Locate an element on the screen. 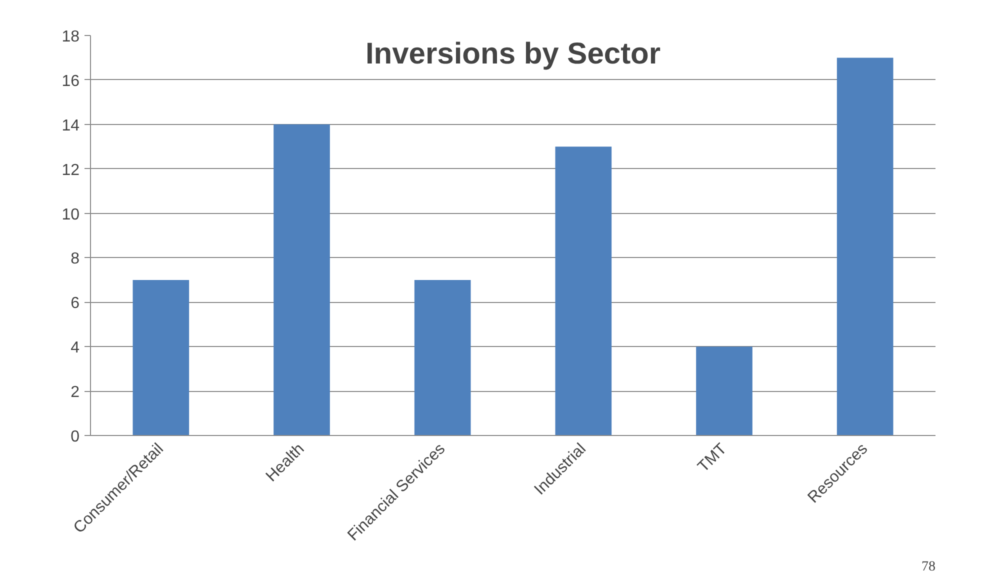 This screenshot has height=580, width=997. y-tick-label: 8 is located at coordinates (75, 259).